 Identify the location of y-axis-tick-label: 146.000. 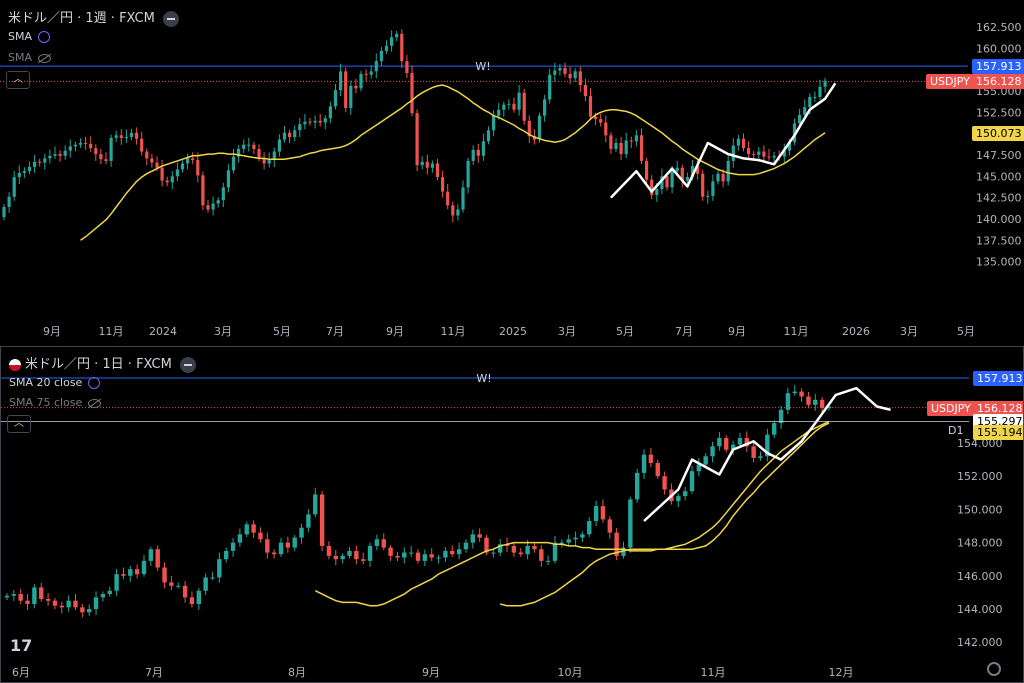
(980, 576).